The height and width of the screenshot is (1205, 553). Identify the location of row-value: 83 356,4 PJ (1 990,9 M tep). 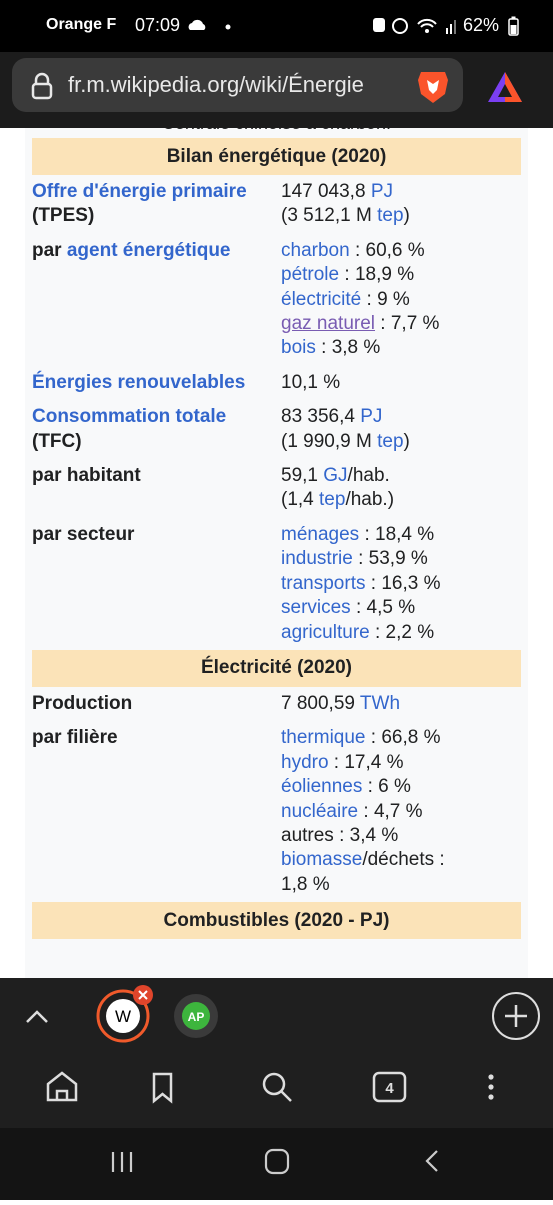
(401, 429).